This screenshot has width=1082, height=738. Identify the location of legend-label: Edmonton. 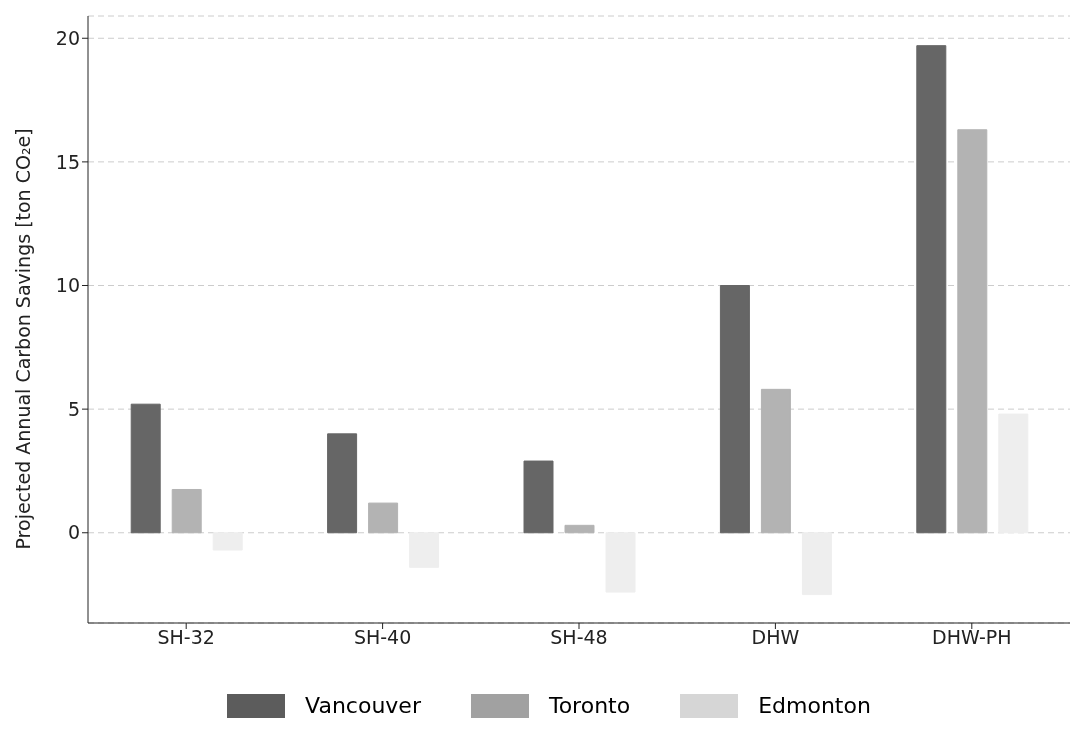
(814, 705).